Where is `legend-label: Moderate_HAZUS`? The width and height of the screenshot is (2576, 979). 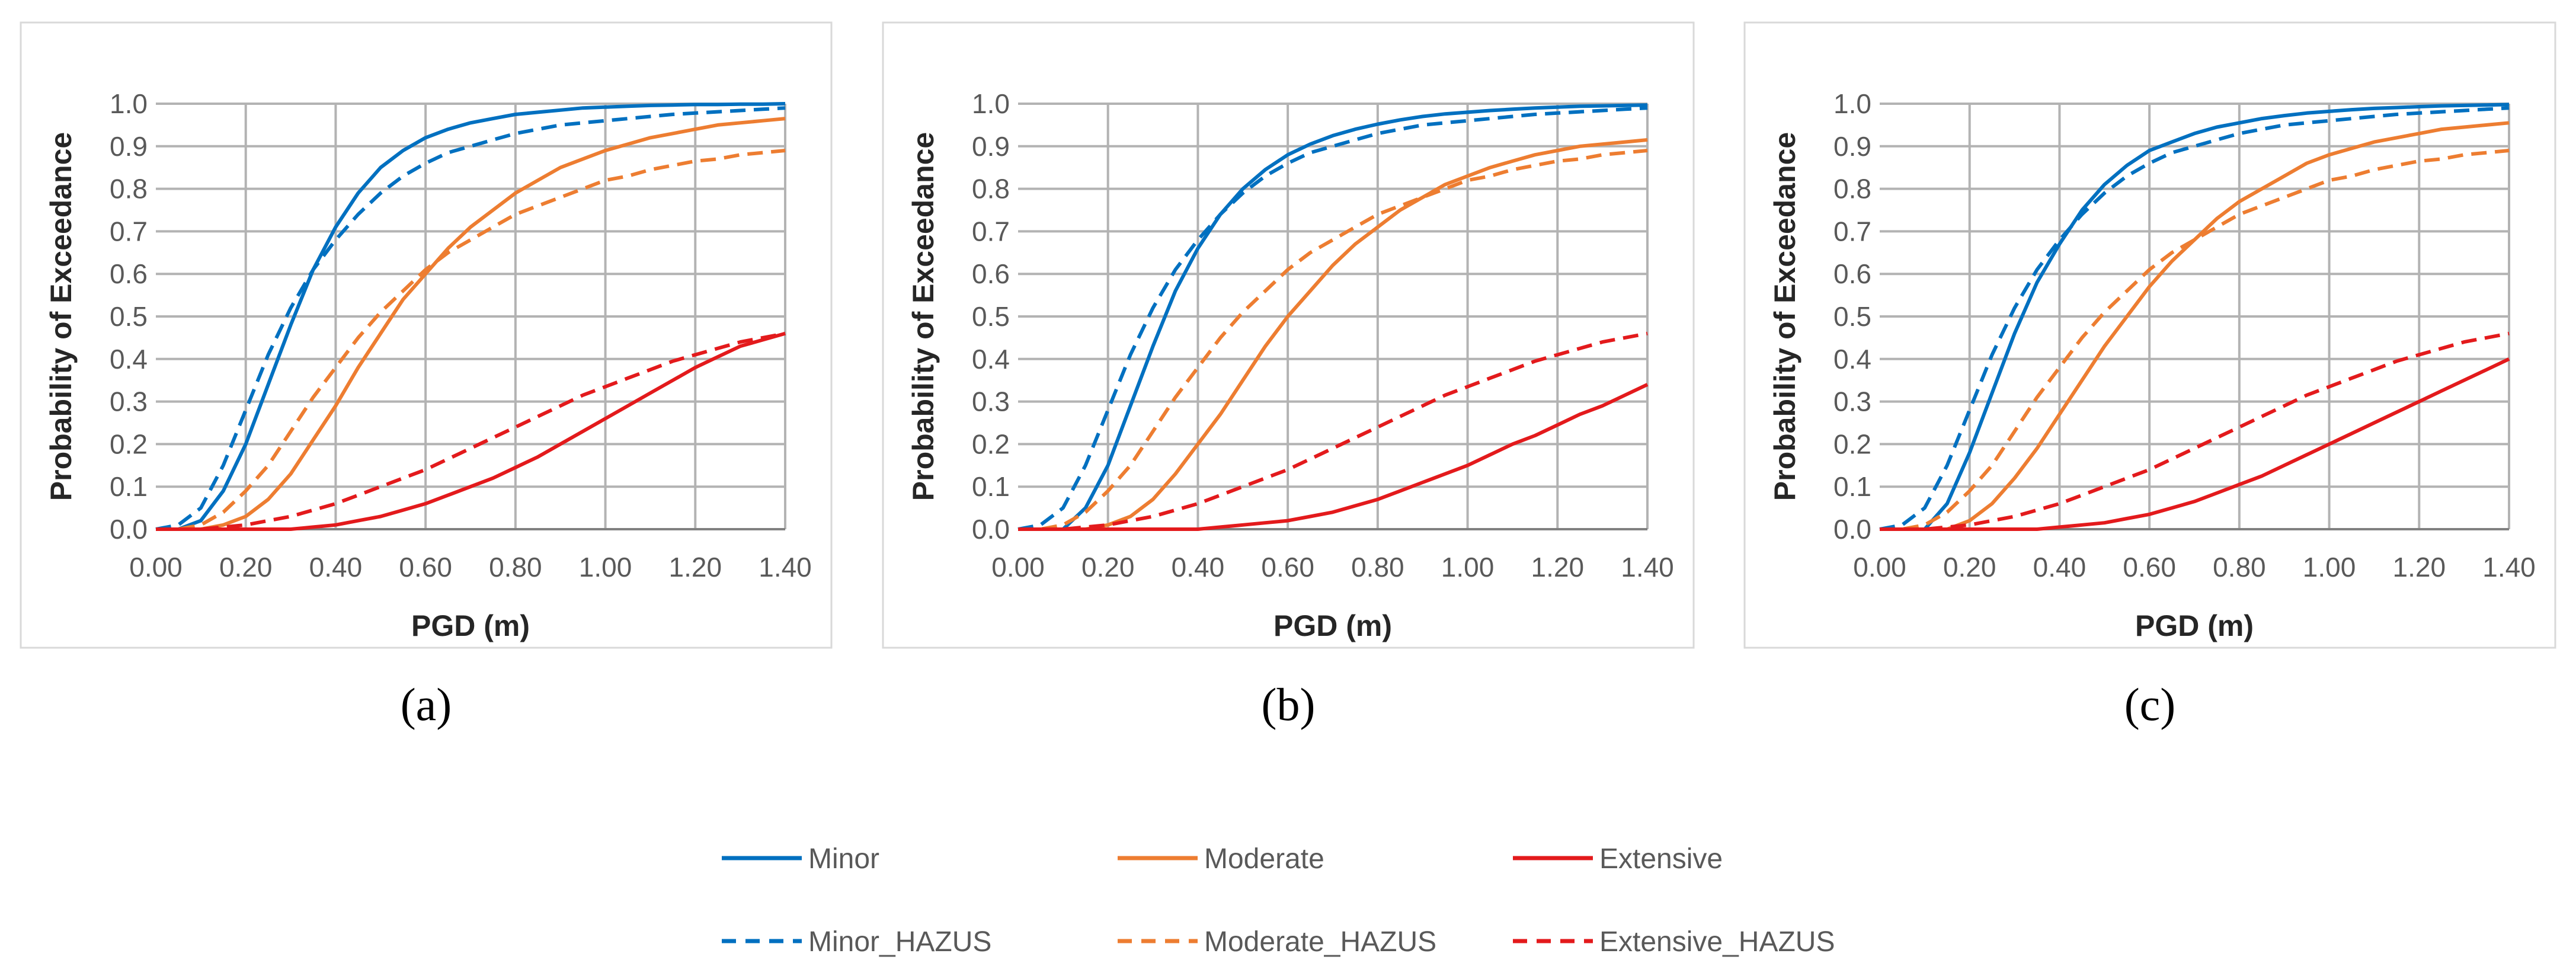
legend-label: Moderate_HAZUS is located at coordinates (1320, 942).